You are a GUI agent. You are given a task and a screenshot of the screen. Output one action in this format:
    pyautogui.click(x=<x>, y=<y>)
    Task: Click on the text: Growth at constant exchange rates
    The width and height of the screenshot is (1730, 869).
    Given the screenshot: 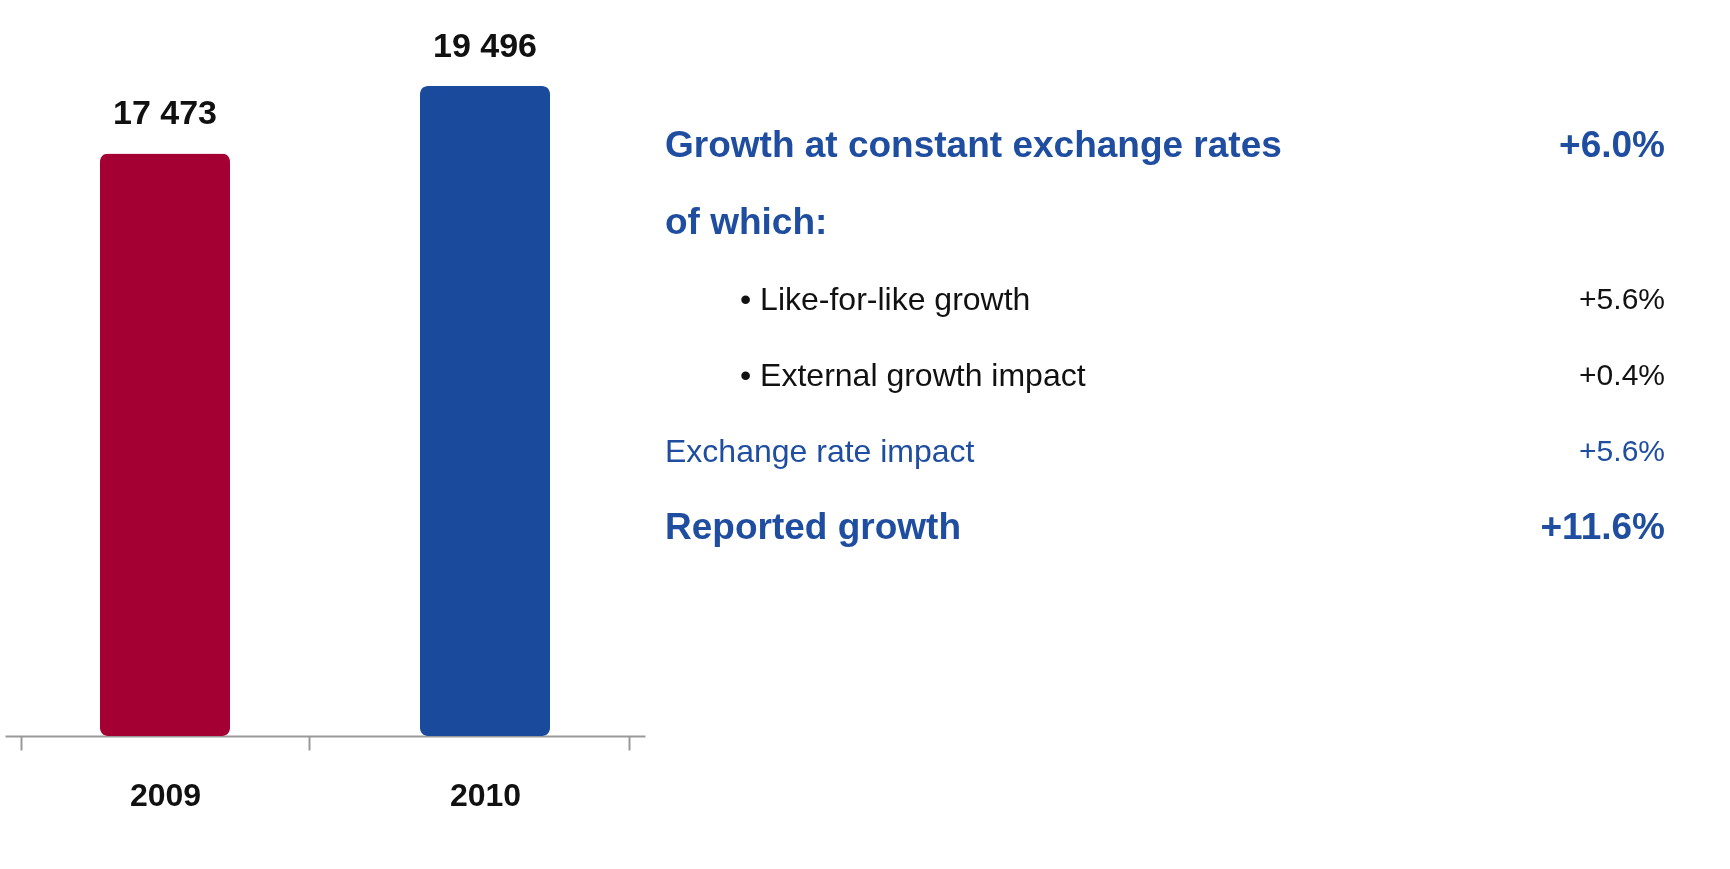 What is the action you would take?
    pyautogui.click(x=973, y=144)
    